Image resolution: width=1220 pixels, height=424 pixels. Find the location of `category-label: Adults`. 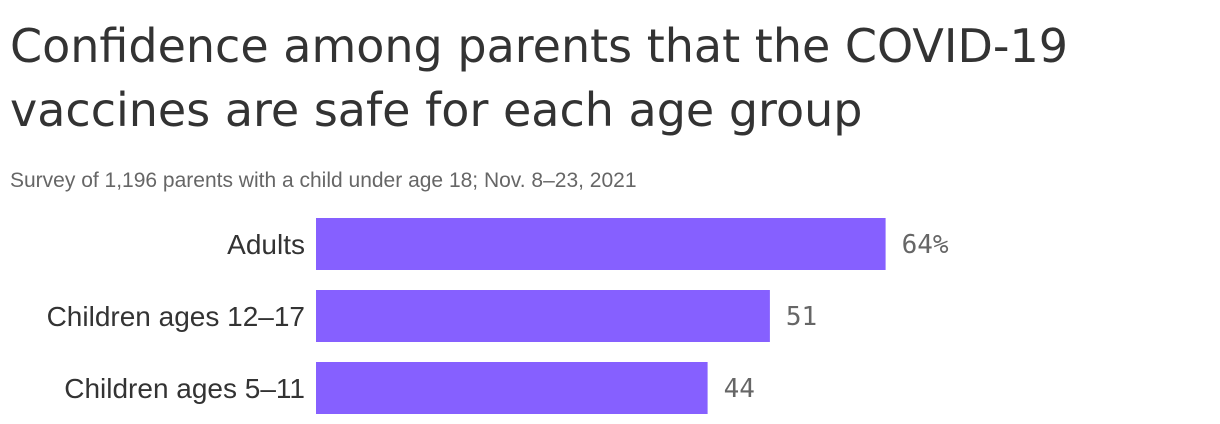

category-label: Adults is located at coordinates (266, 244).